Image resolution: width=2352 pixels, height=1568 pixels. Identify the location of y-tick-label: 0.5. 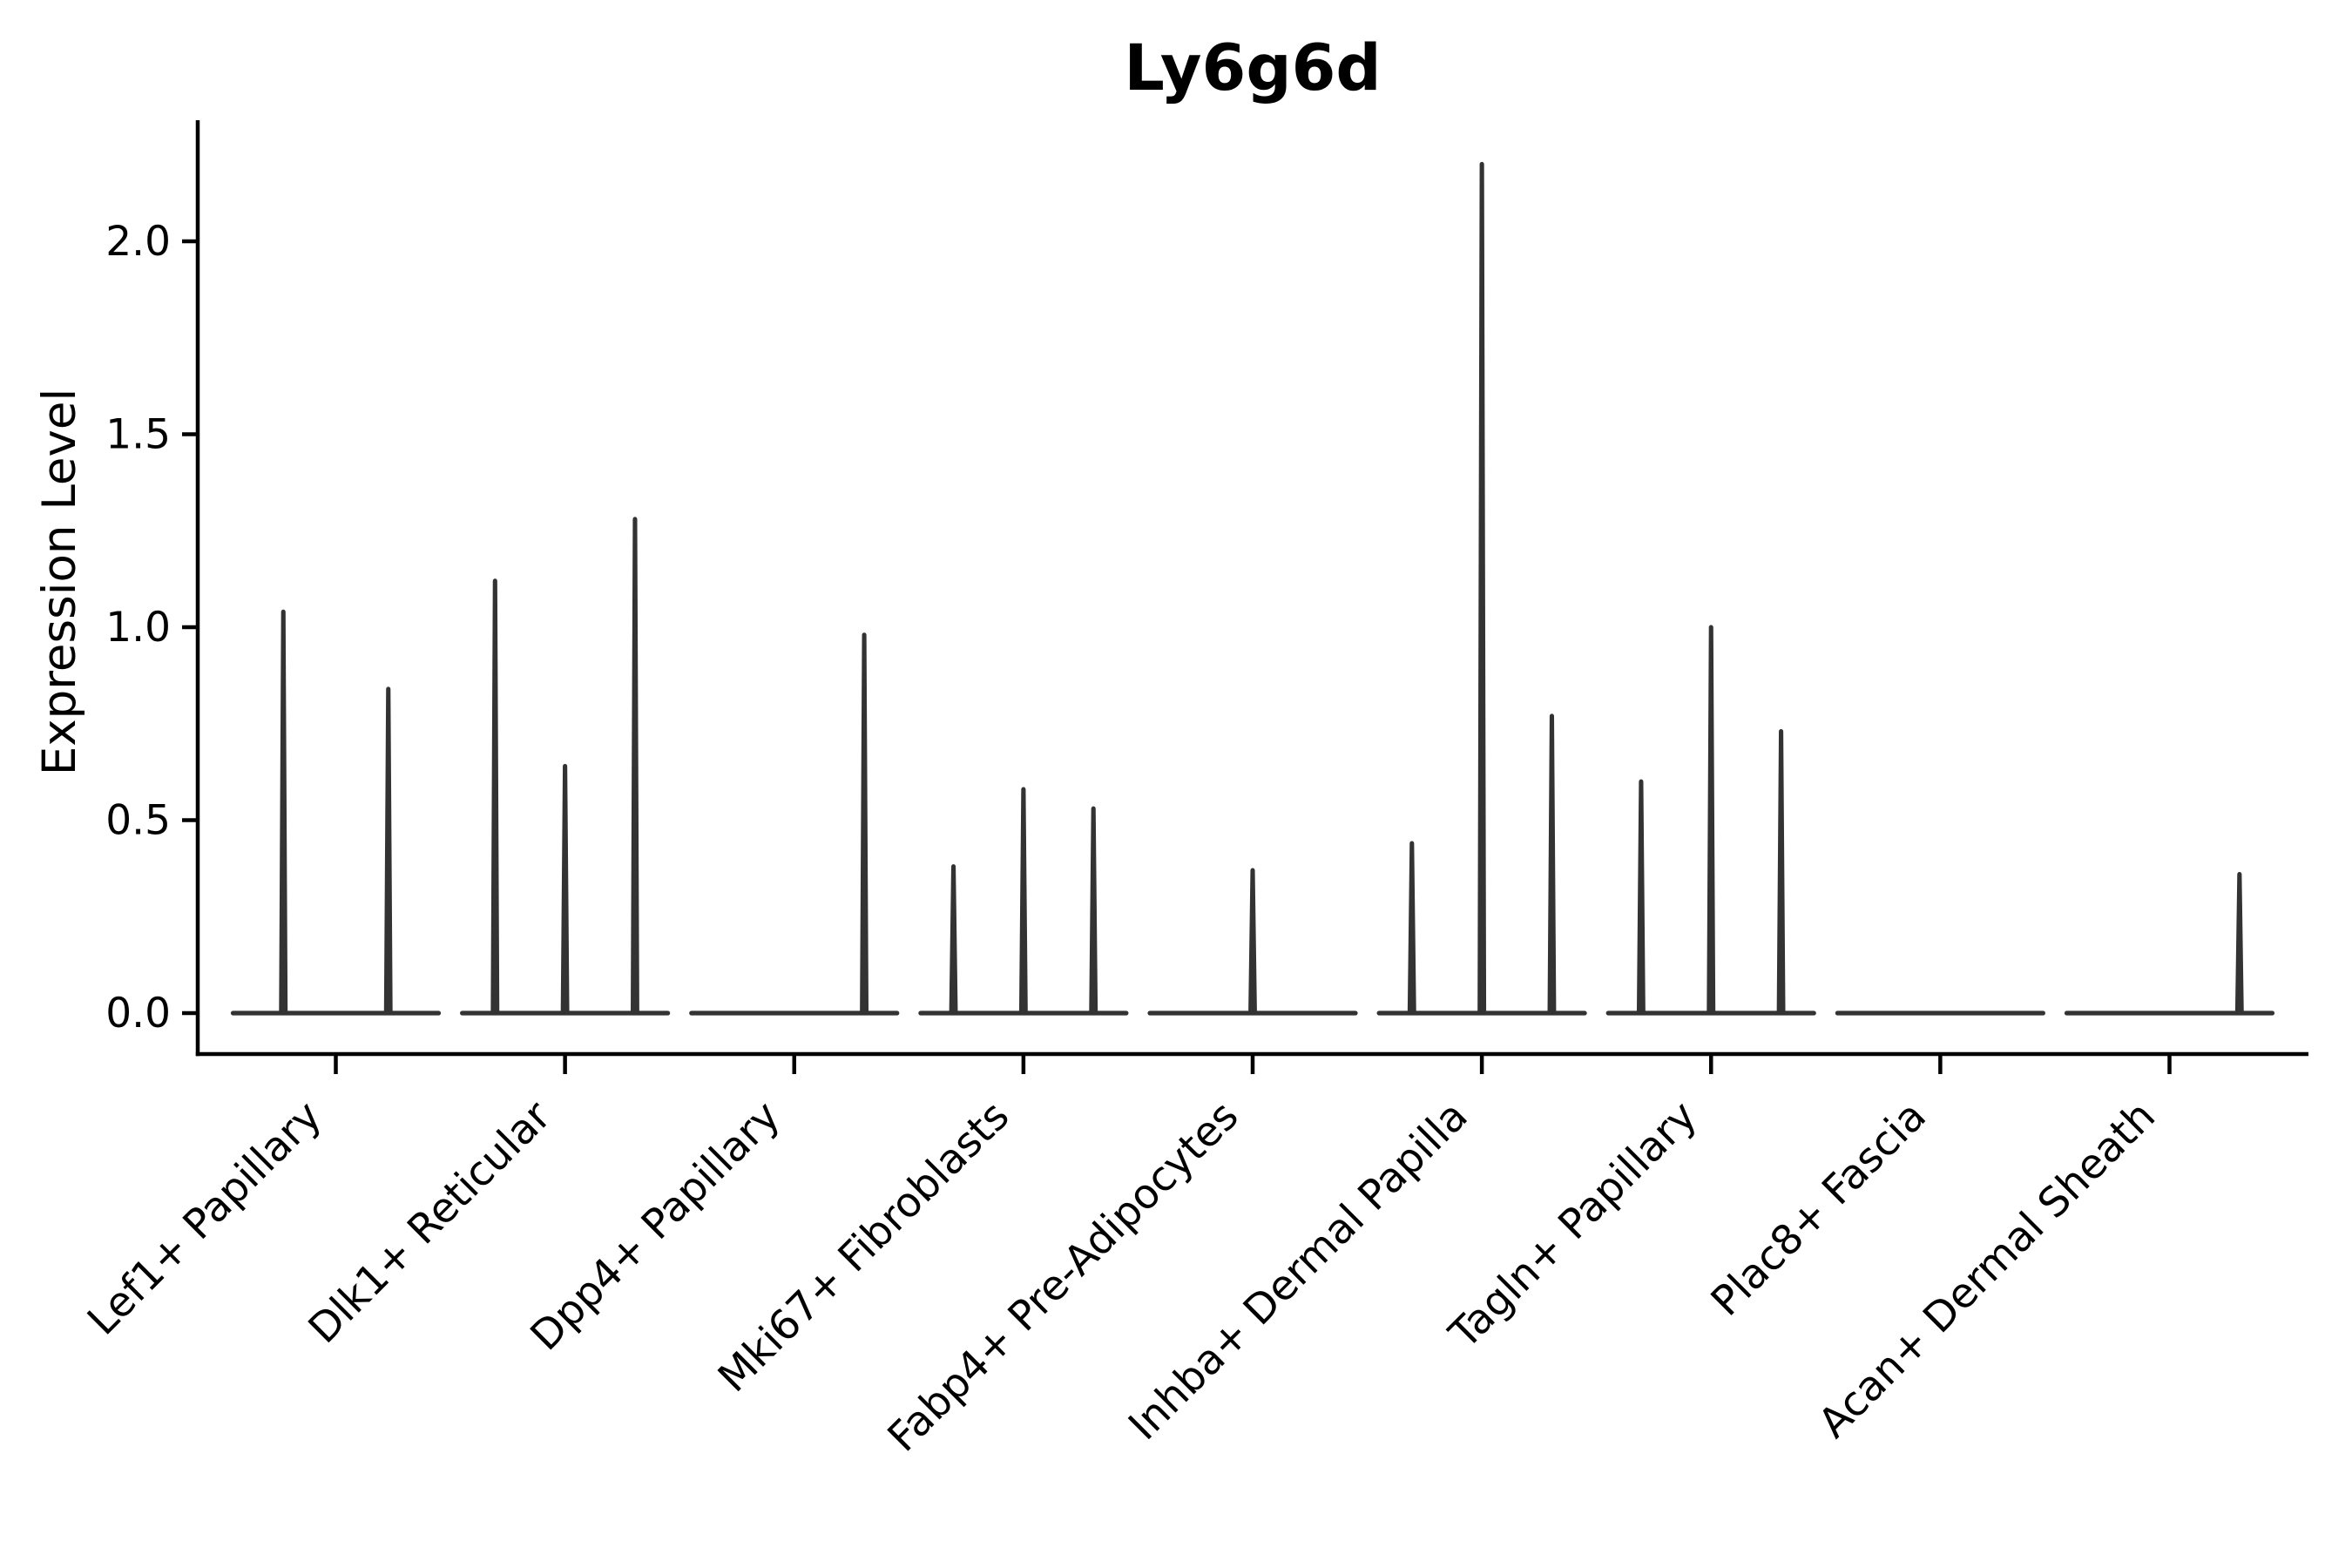
(138, 821).